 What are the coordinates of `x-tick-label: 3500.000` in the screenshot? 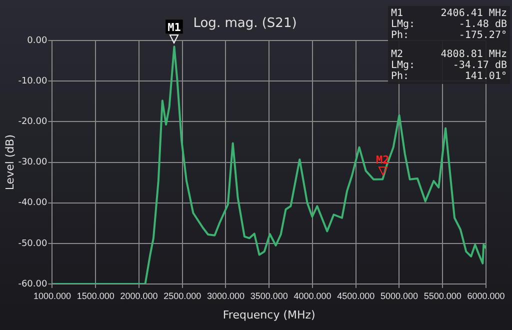 It's located at (269, 295).